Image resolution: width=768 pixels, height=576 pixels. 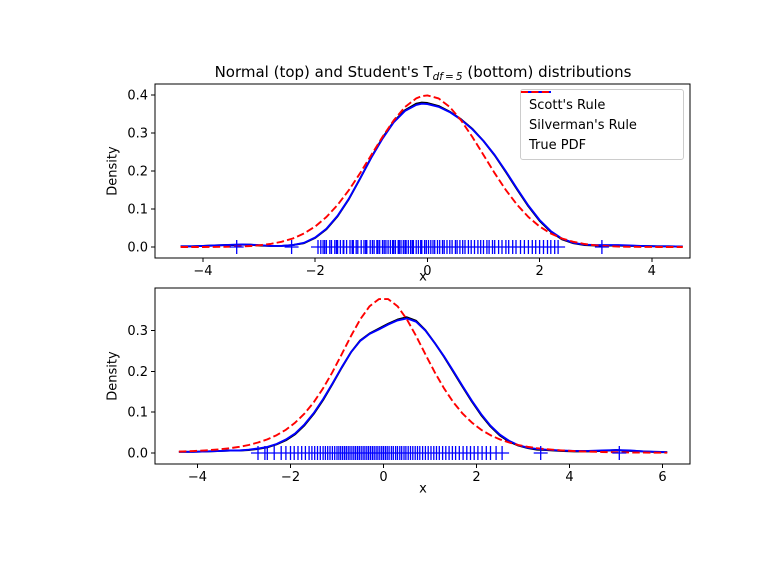 What do you see at coordinates (423, 489) in the screenshot?
I see `bottom-xlabel: x` at bounding box center [423, 489].